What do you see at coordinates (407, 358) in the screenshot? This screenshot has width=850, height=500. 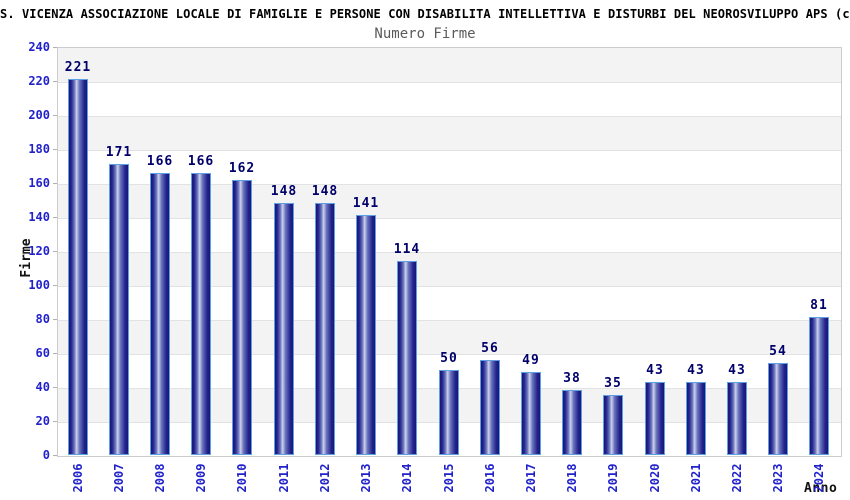 I see `bar-2014` at bounding box center [407, 358].